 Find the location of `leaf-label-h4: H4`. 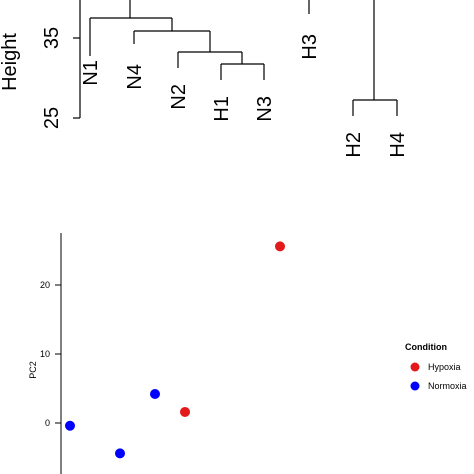

leaf-label-h4: H4 is located at coordinates (398, 145).